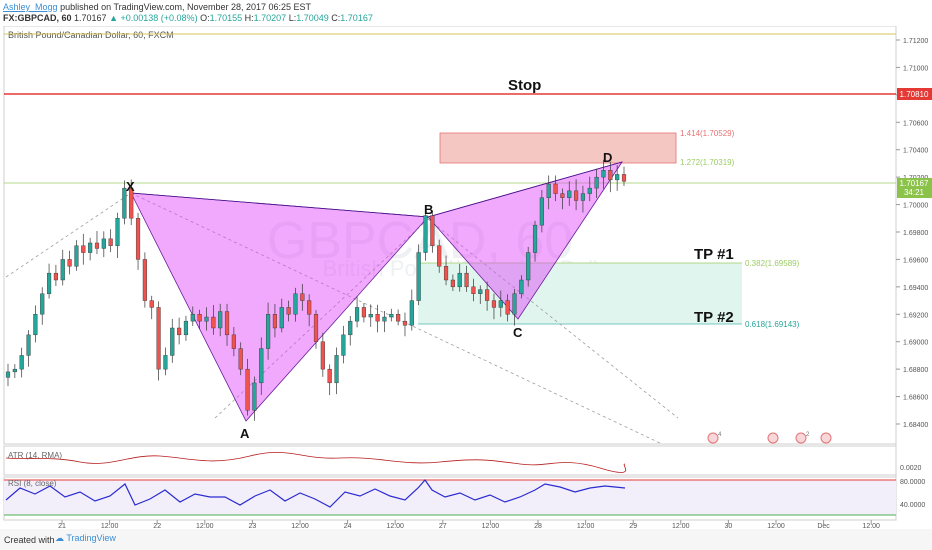 This screenshot has height=550, width=932. I want to click on open-label: O:, so click(205, 18).